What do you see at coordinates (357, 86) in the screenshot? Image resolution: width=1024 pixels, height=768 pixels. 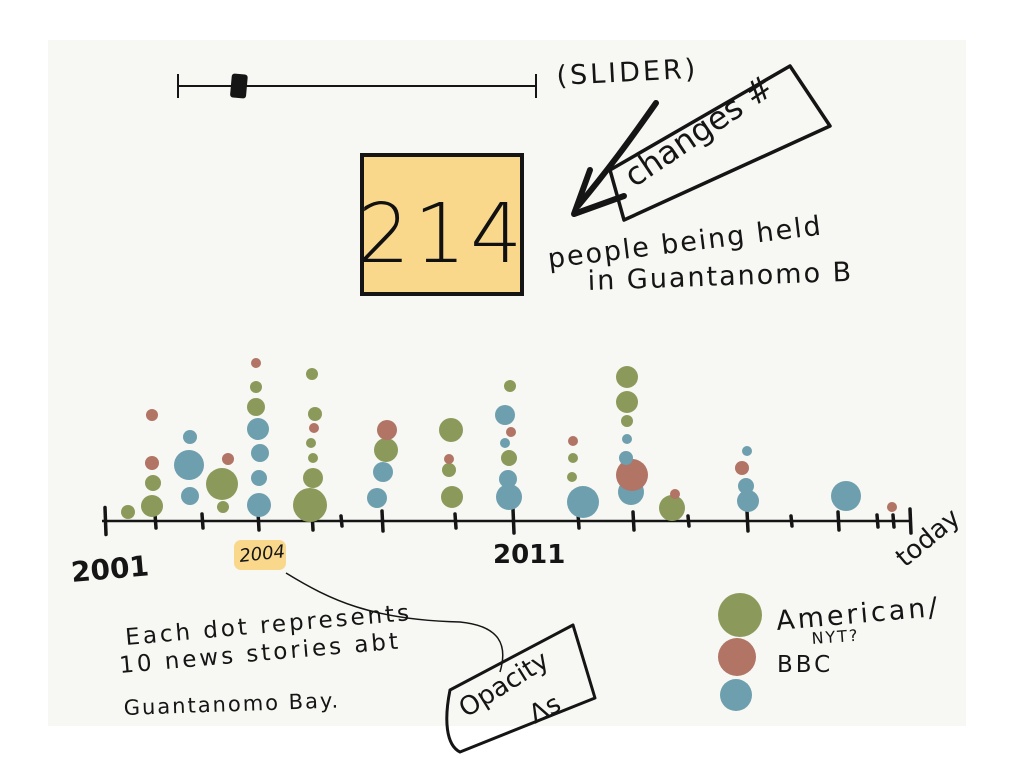 I see `slider` at bounding box center [357, 86].